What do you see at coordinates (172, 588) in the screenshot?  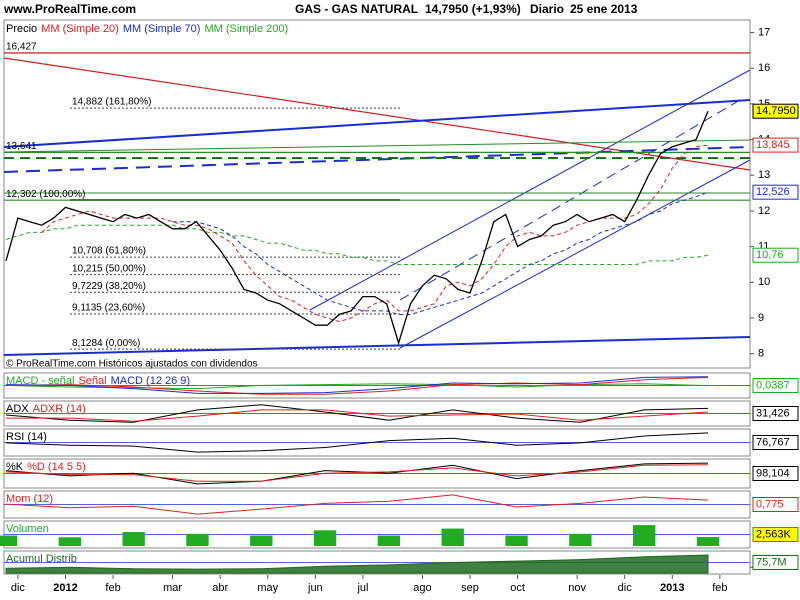 I see `x-tick-label: mar` at bounding box center [172, 588].